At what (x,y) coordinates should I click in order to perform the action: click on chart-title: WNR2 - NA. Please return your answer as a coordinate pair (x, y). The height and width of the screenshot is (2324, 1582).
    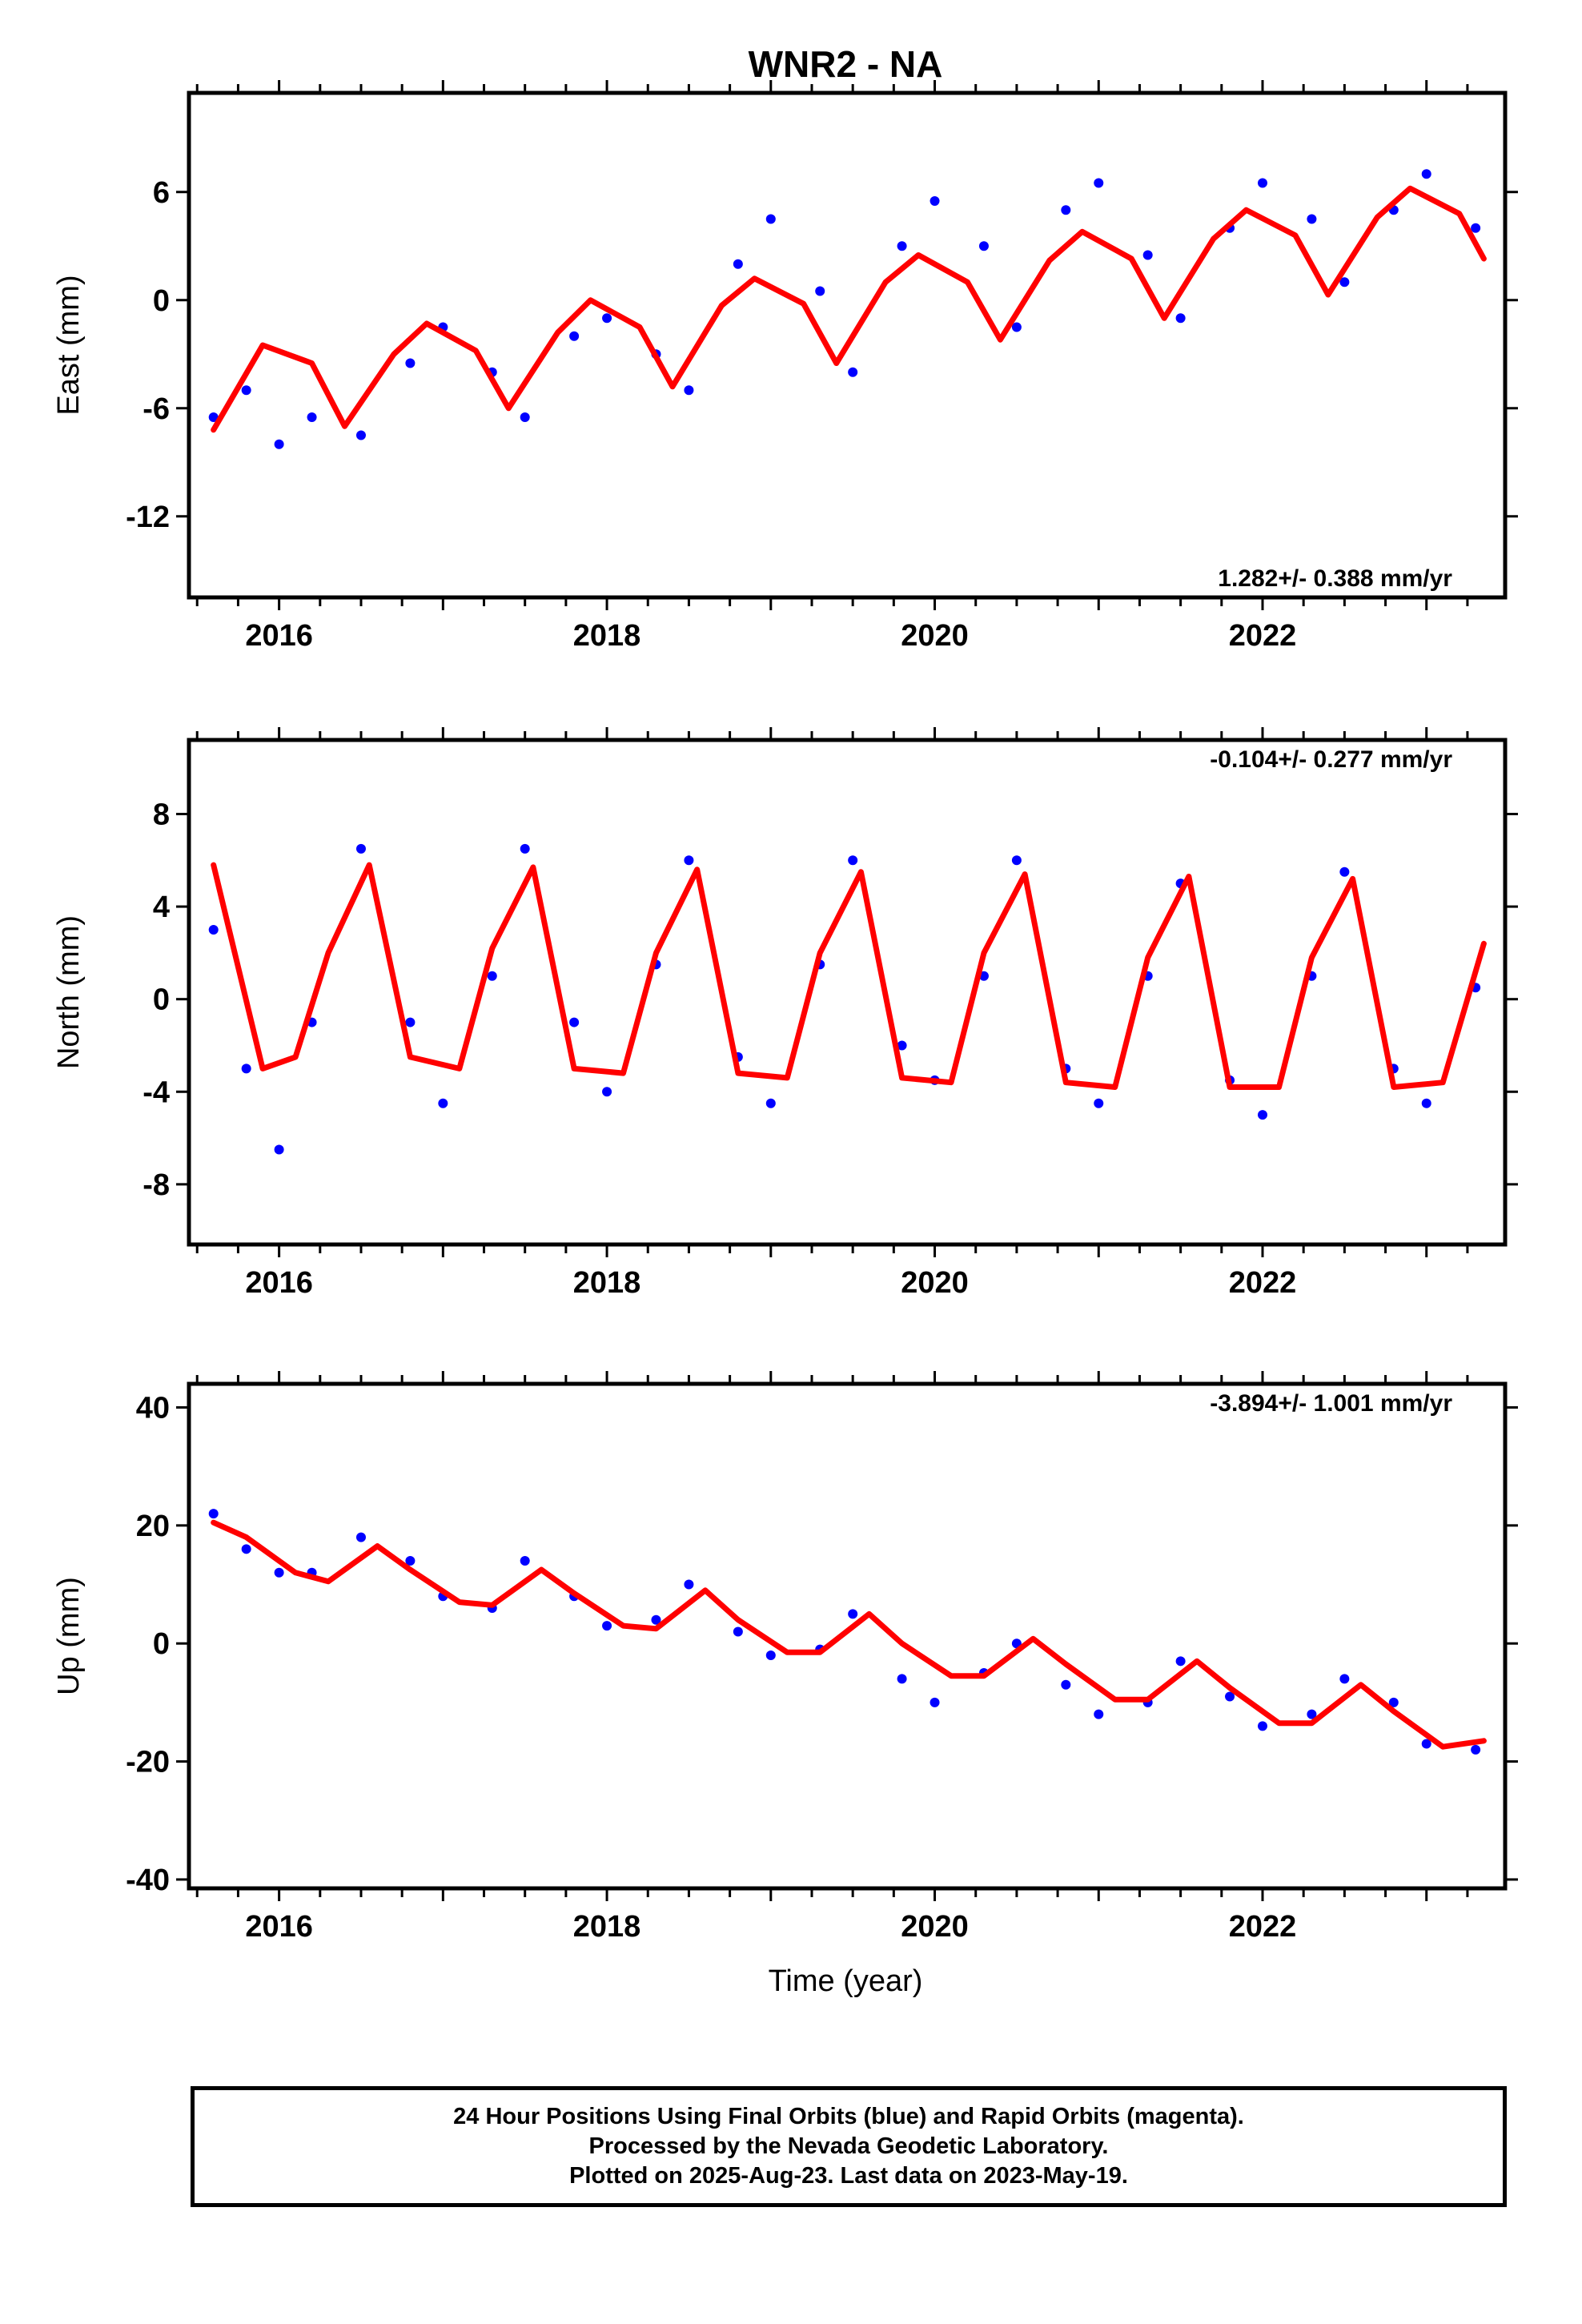
    Looking at the image, I should click on (846, 64).